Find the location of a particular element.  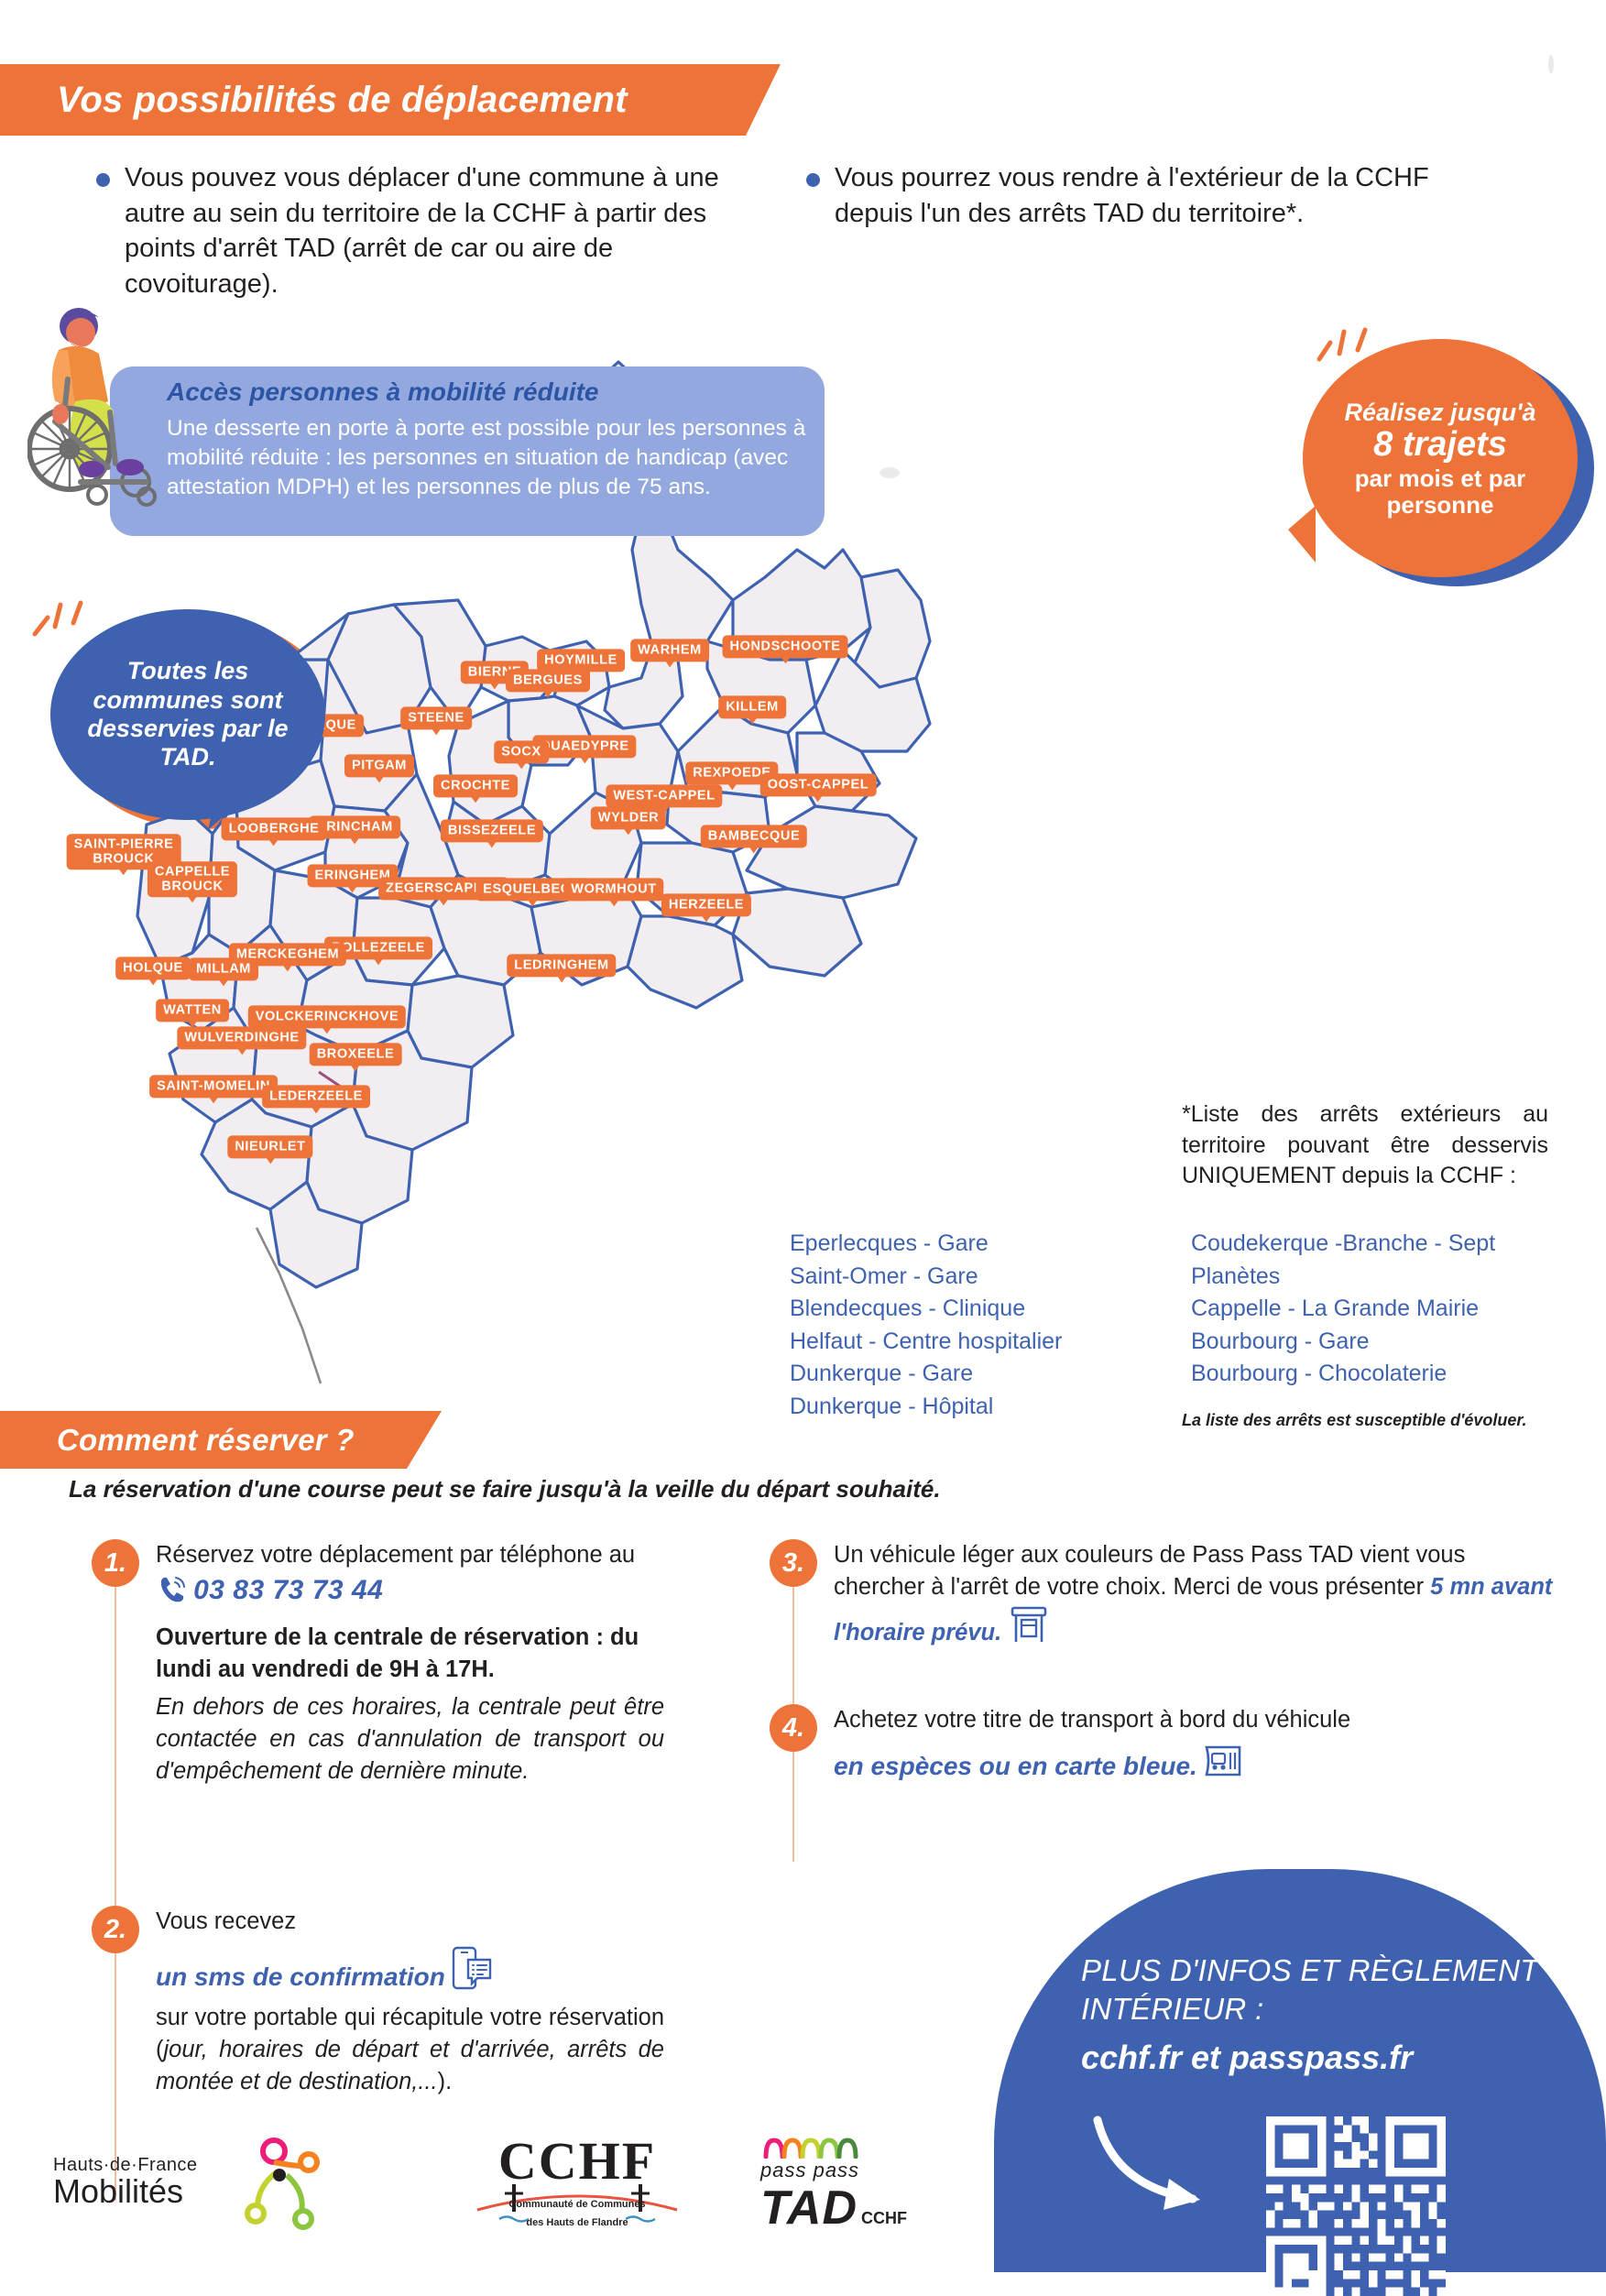

map-label-wulverdinghe: WULVERDINGHE is located at coordinates (242, 1041).